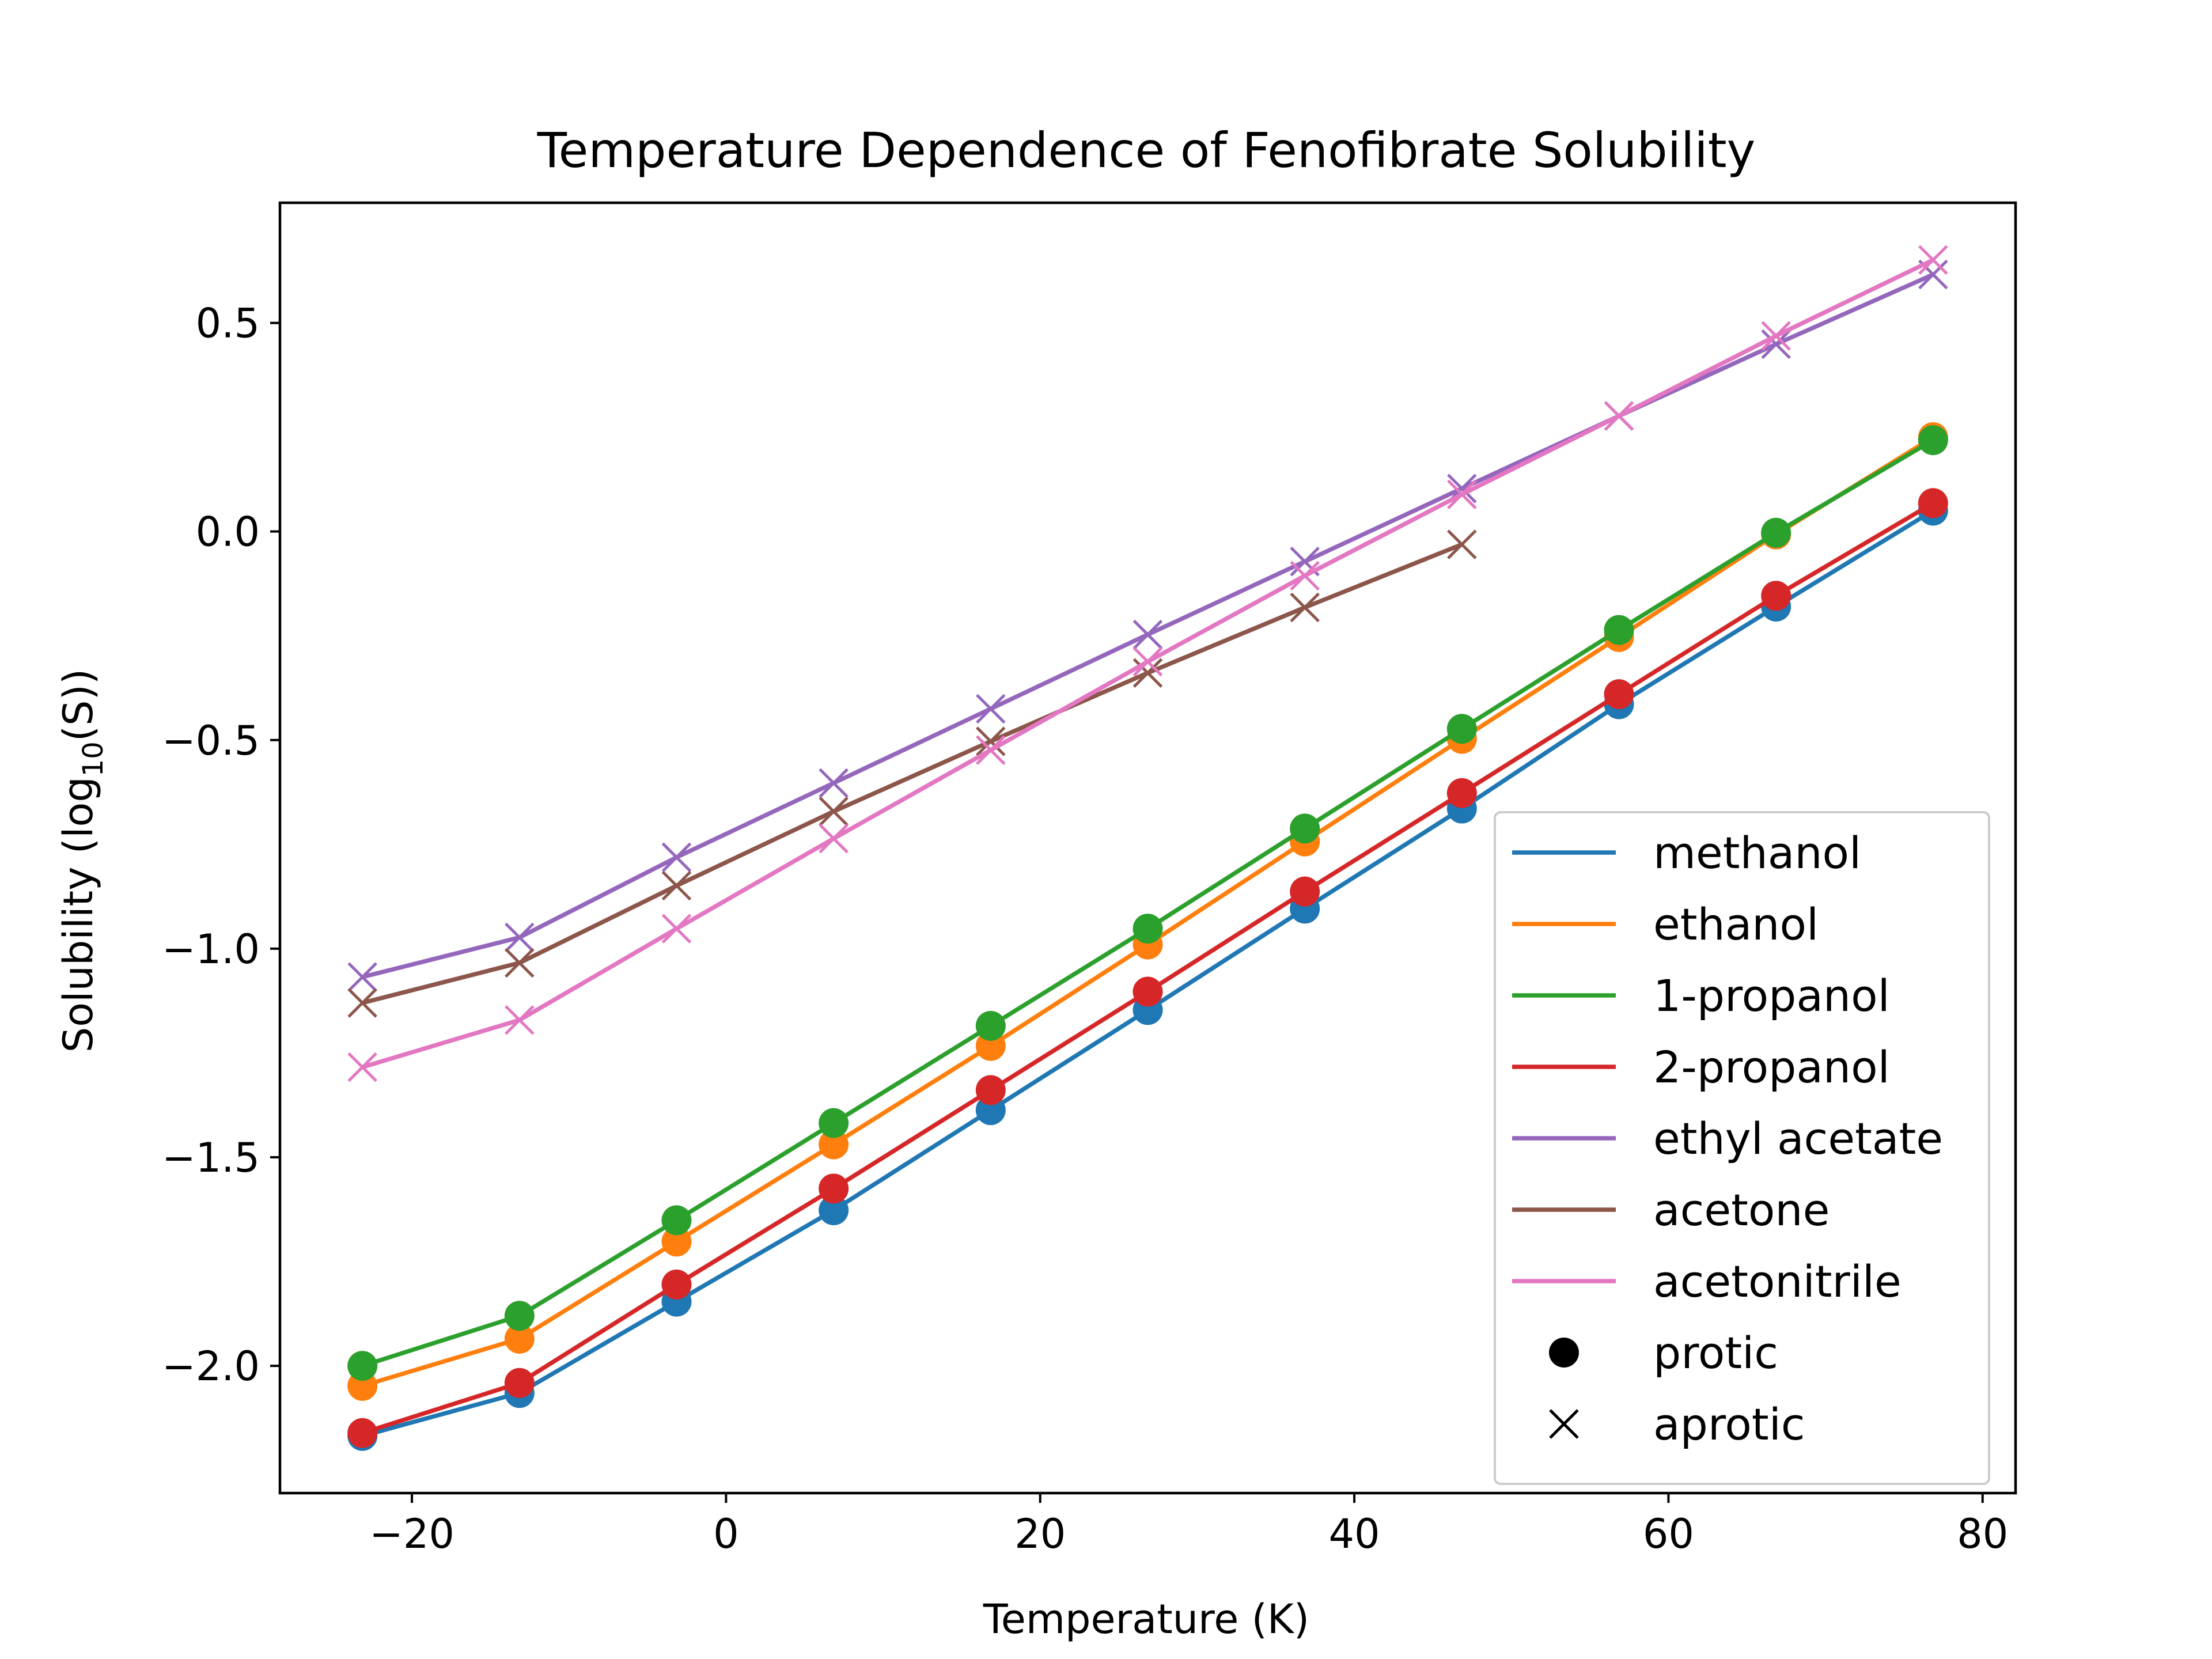 The width and height of the screenshot is (2212, 1659). I want to click on data-point-methanol, so click(834, 1210).